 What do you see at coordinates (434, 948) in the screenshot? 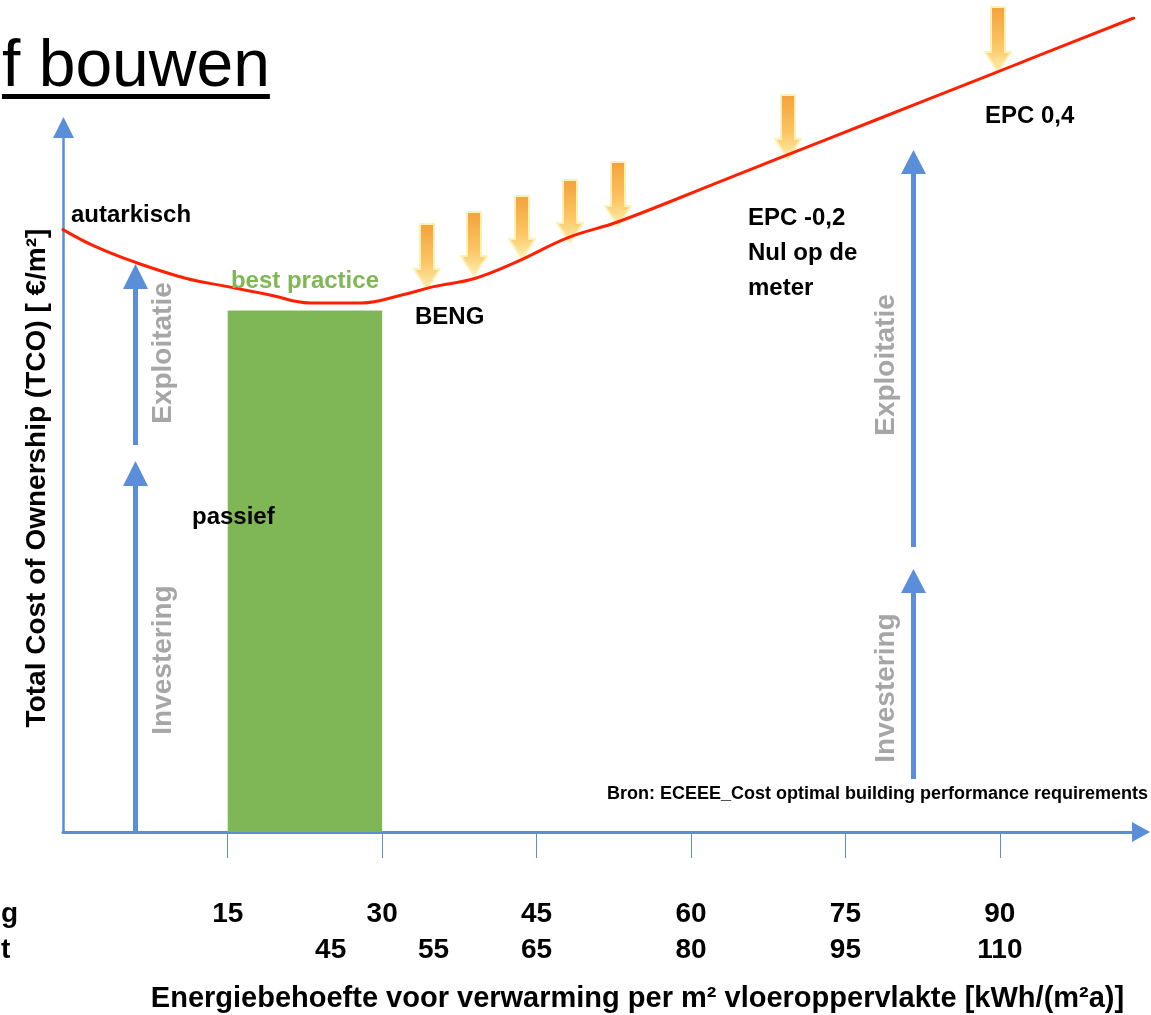
I see `x2-tick-label: 55` at bounding box center [434, 948].